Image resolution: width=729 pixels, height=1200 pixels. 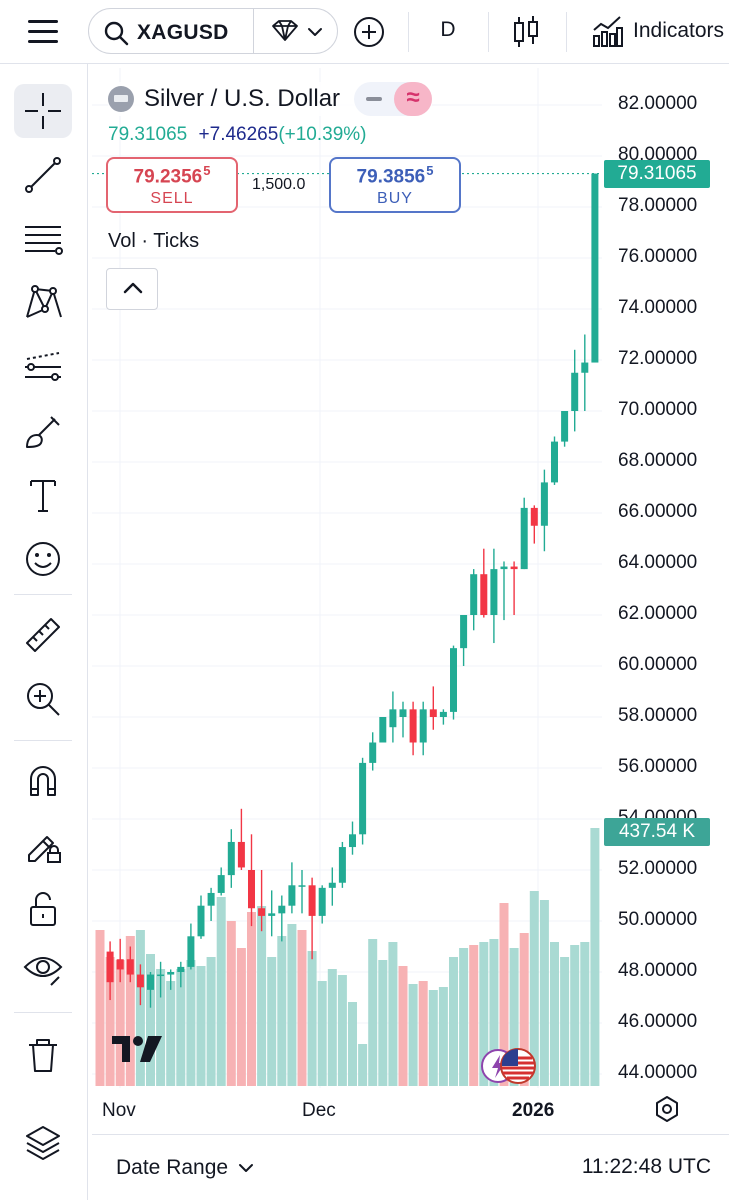 I want to click on zoom-in-tool, so click(x=43, y=699).